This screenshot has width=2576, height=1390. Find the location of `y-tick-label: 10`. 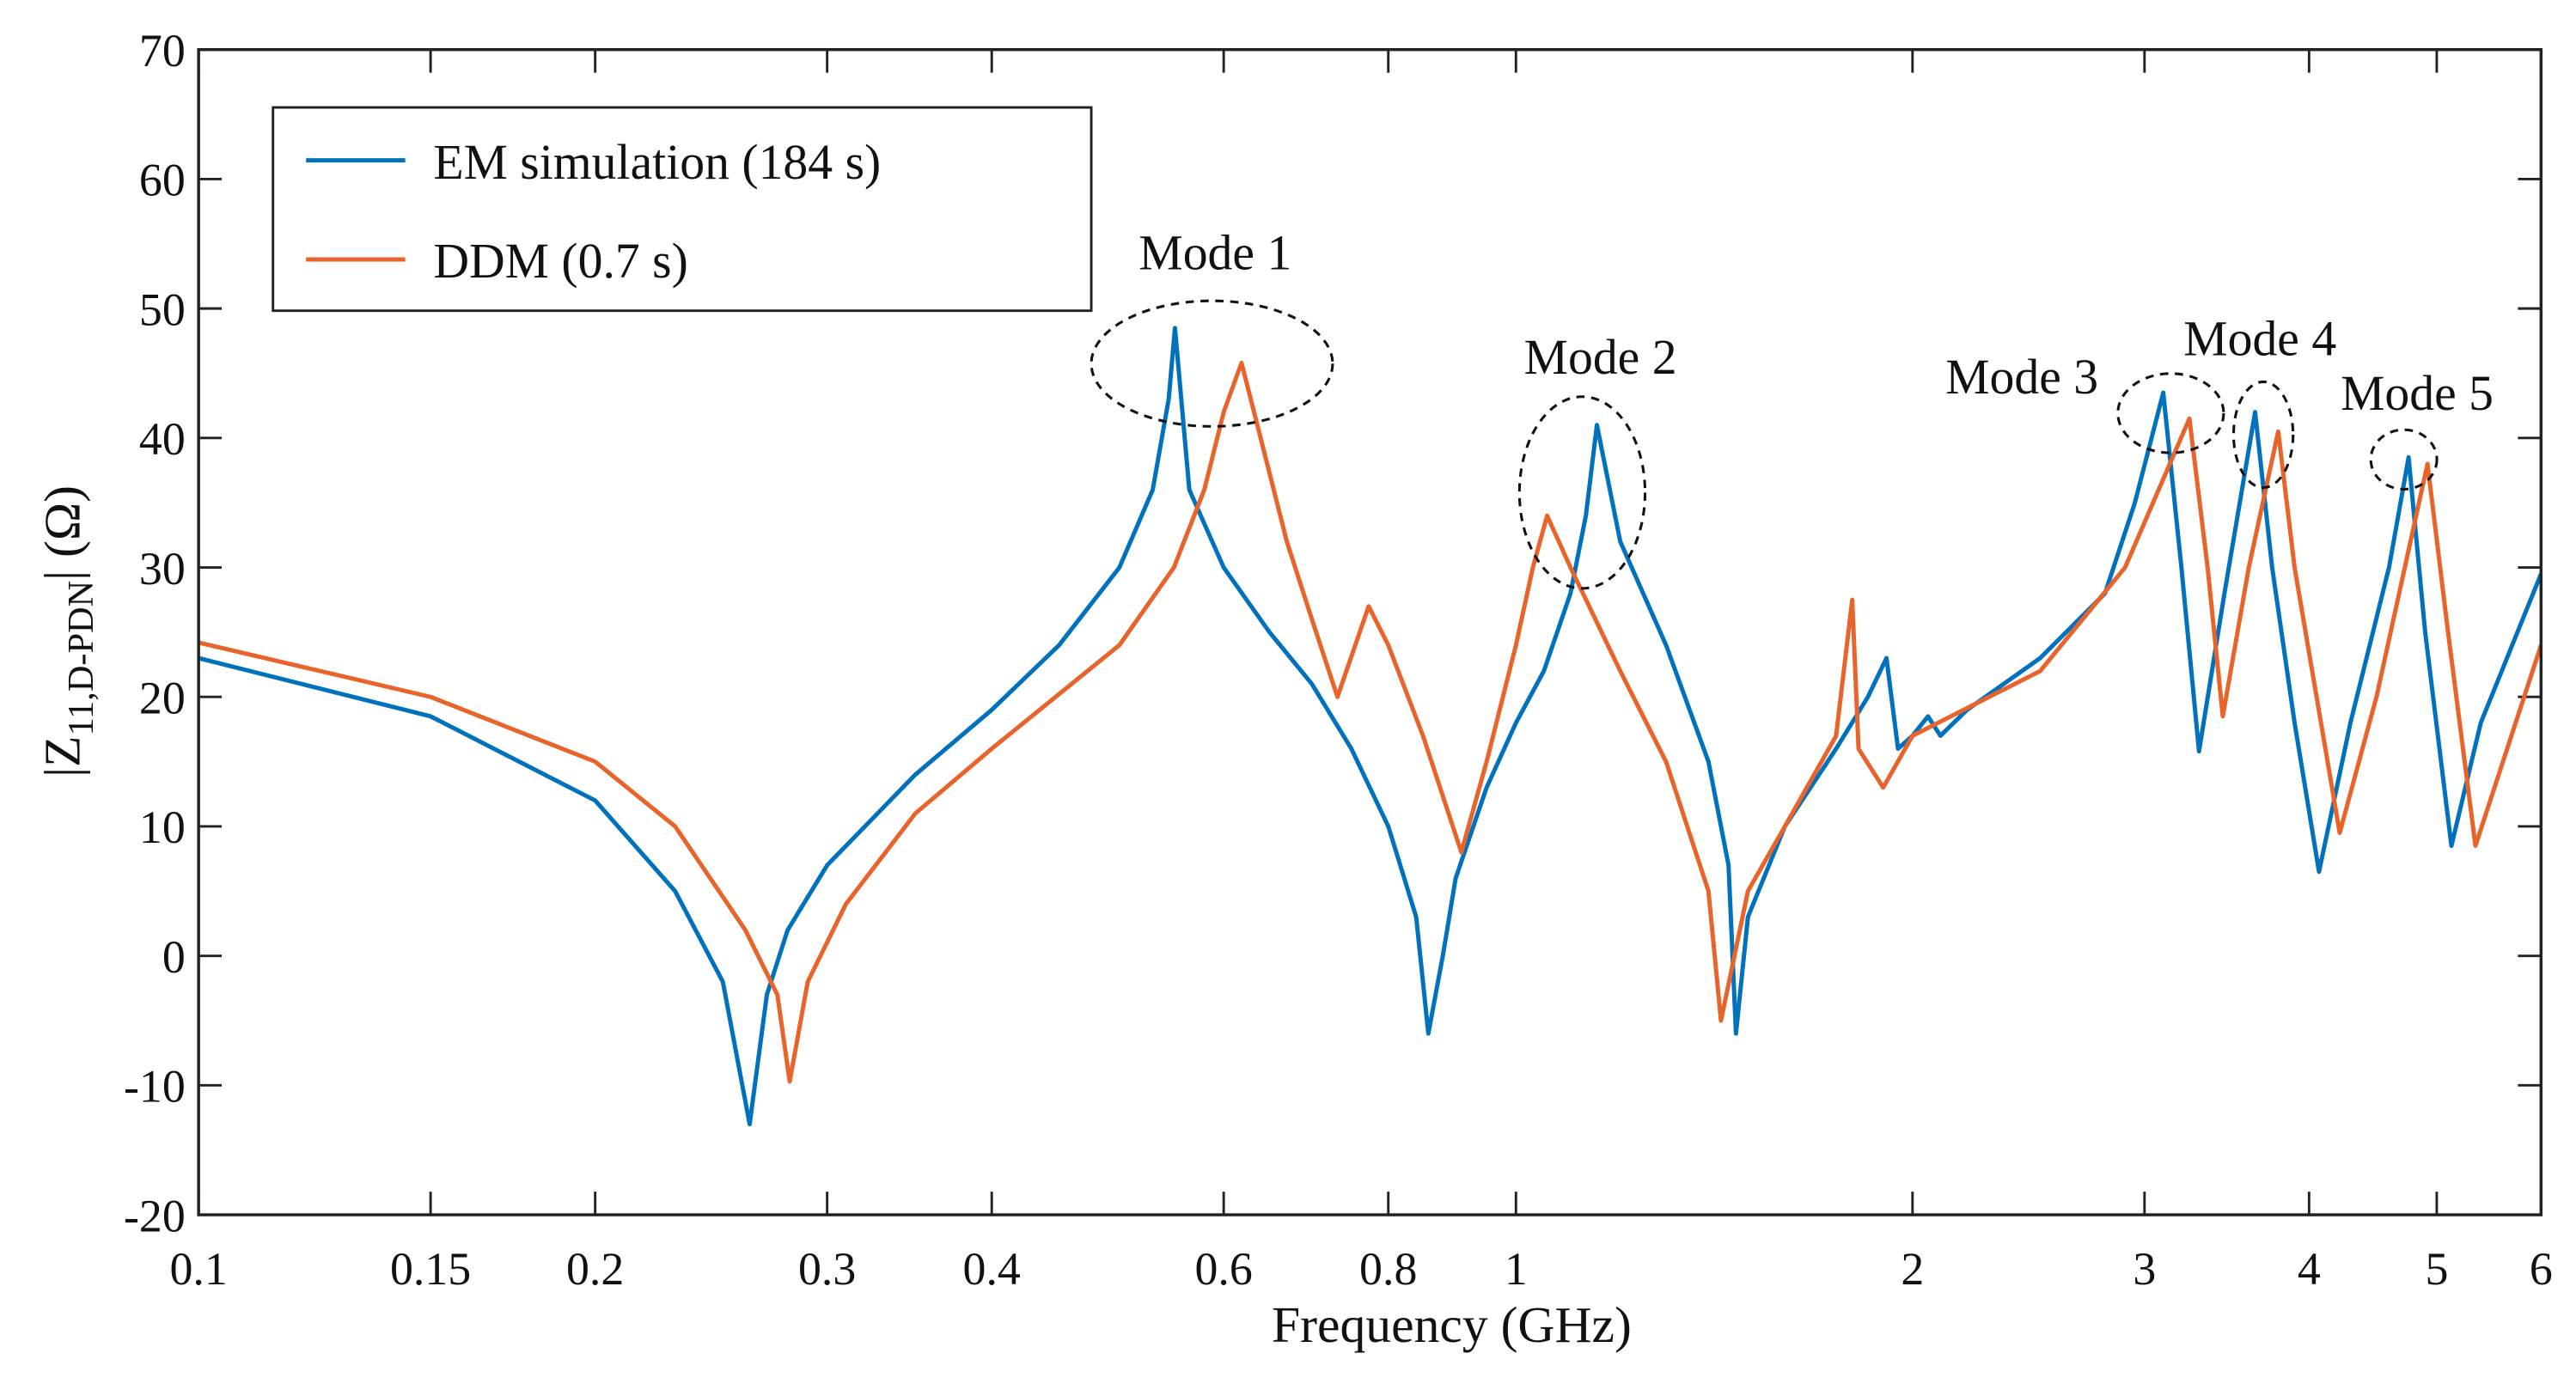

y-tick-label: 10 is located at coordinates (162, 827).